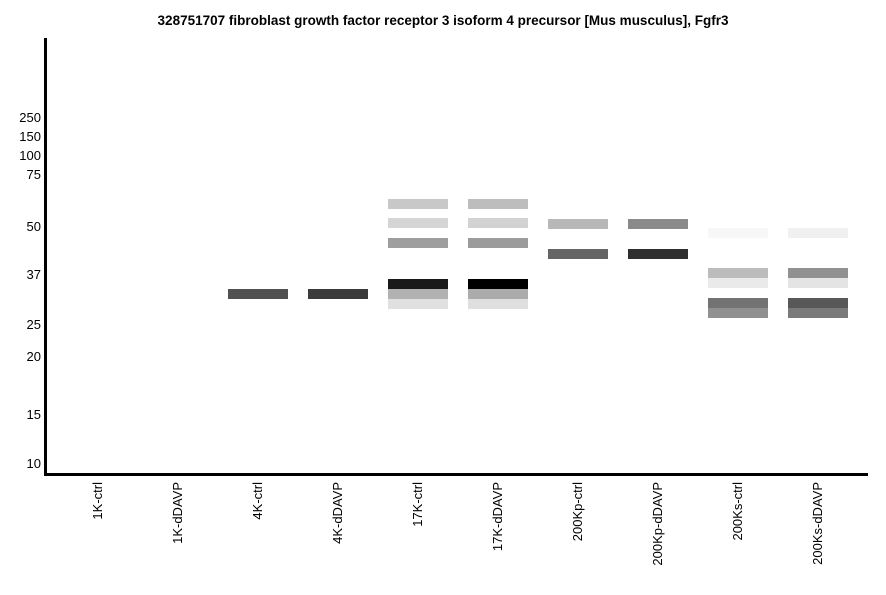 This screenshot has height=595, width=886. Describe the element at coordinates (817, 523) in the screenshot. I see `x-axis-lane-label: 200Ks-dDAVP` at that location.